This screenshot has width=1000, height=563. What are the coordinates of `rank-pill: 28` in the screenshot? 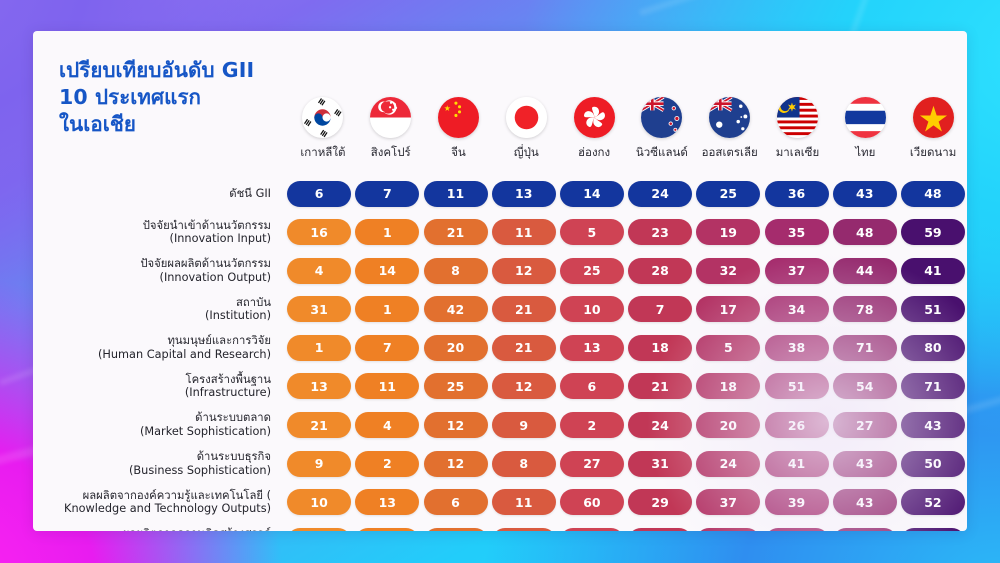 It's located at (660, 270).